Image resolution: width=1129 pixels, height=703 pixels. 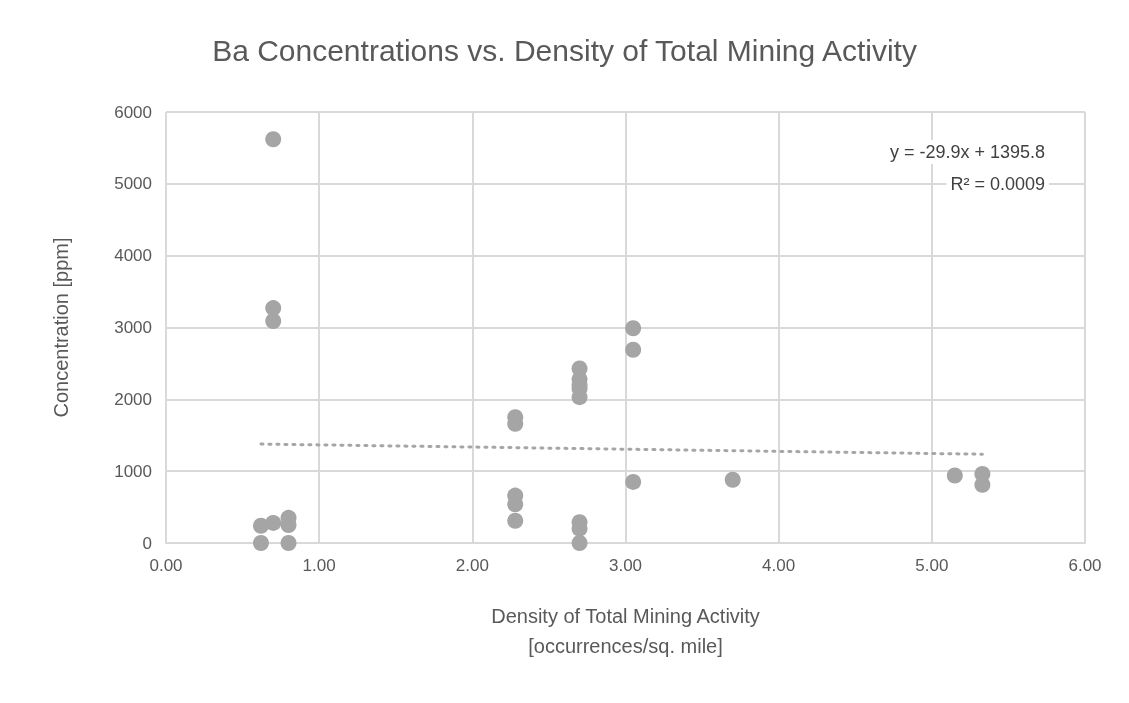 I want to click on x-tick-label: 1.00, so click(x=319, y=565).